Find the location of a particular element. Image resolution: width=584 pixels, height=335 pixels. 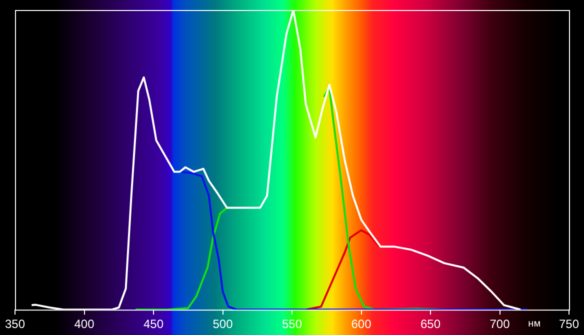

x-tick-label: 550 is located at coordinates (292, 324).